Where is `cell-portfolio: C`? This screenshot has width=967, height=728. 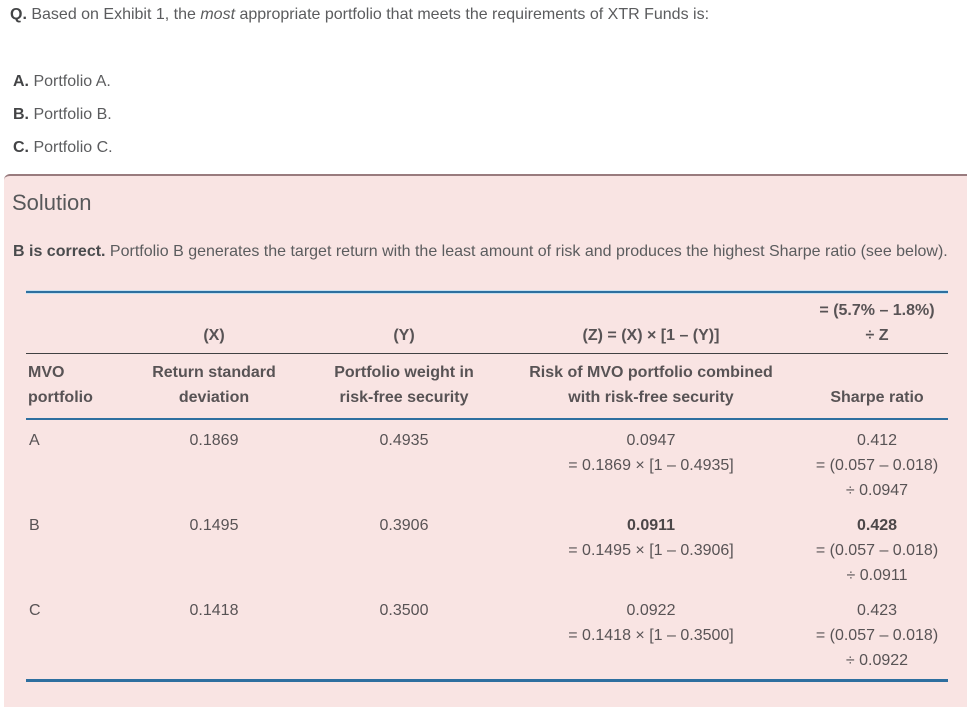 cell-portfolio: C is located at coordinates (35, 610).